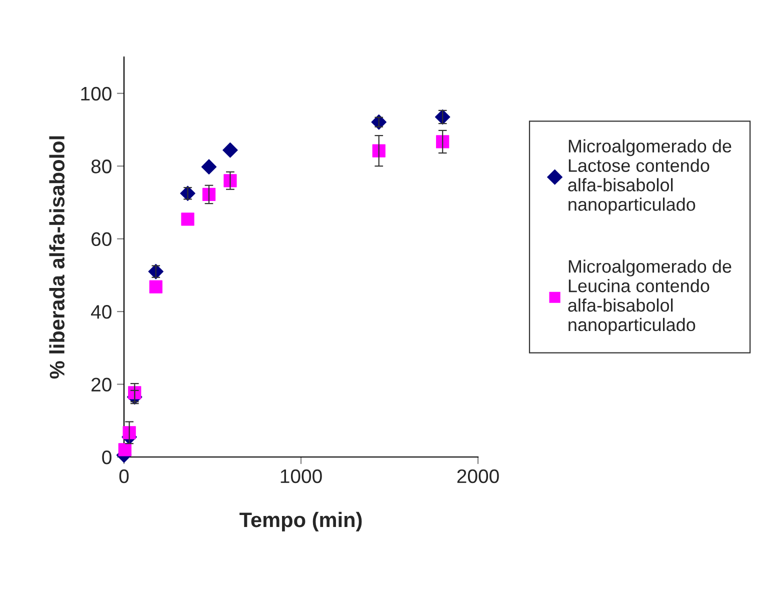  What do you see at coordinates (301, 476) in the screenshot?
I see `x-tick-label: 1000` at bounding box center [301, 476].